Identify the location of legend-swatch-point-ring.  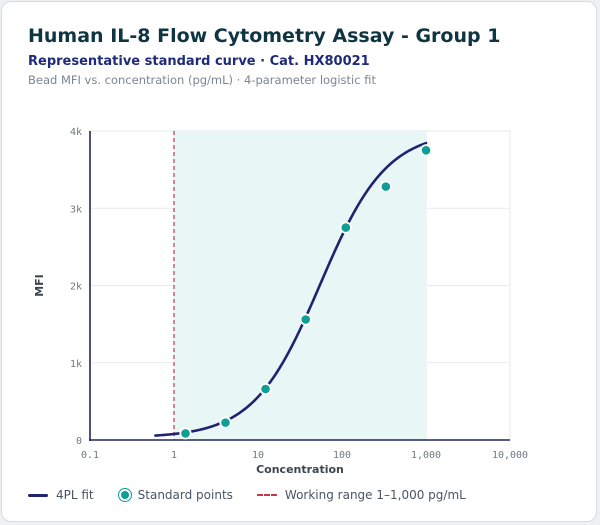
(125, 495).